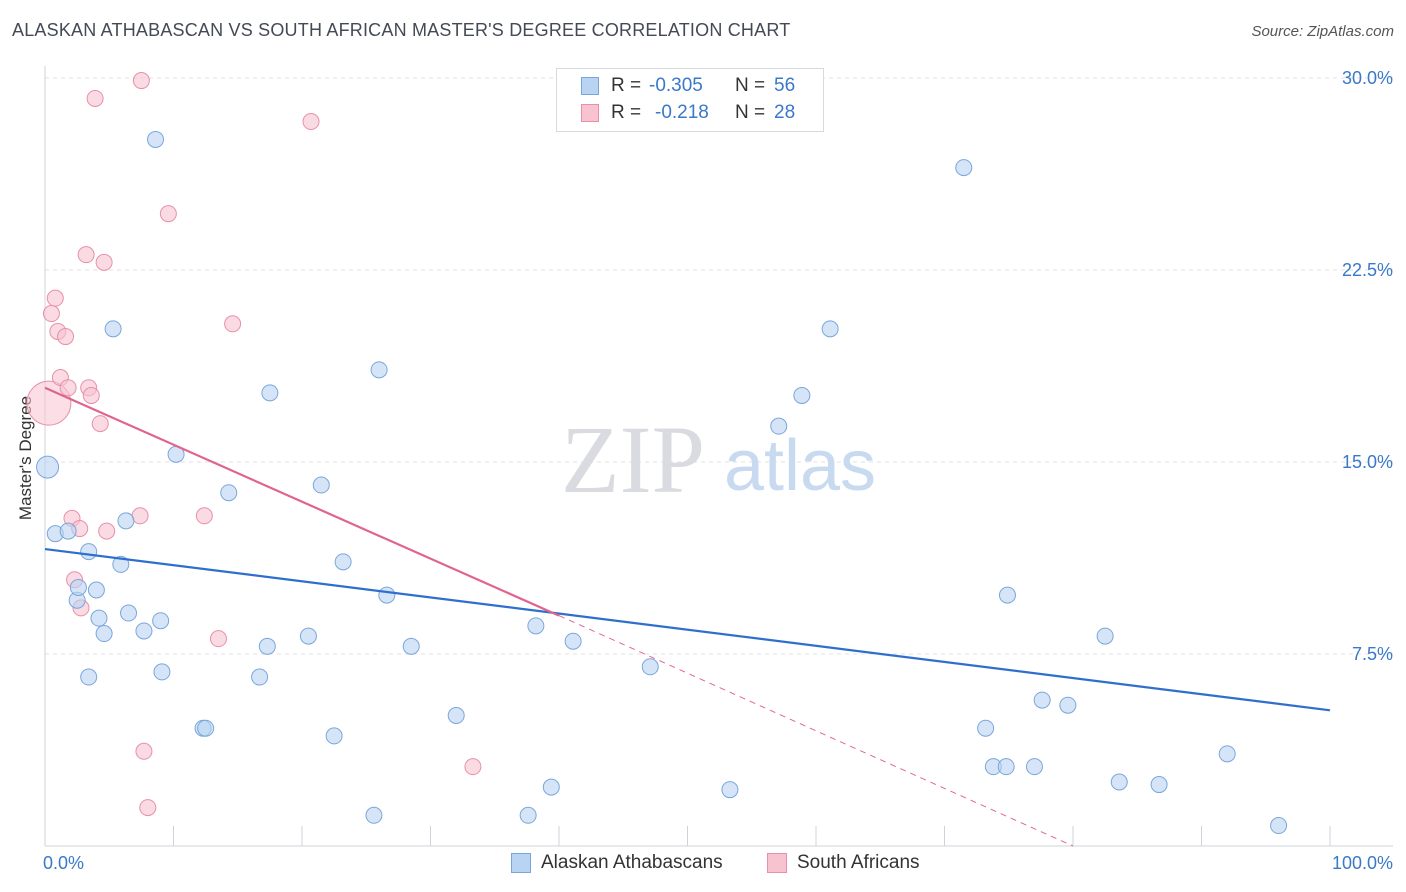  What do you see at coordinates (1367, 78) in the screenshot?
I see `y-tick-label: 30.0%` at bounding box center [1367, 78].